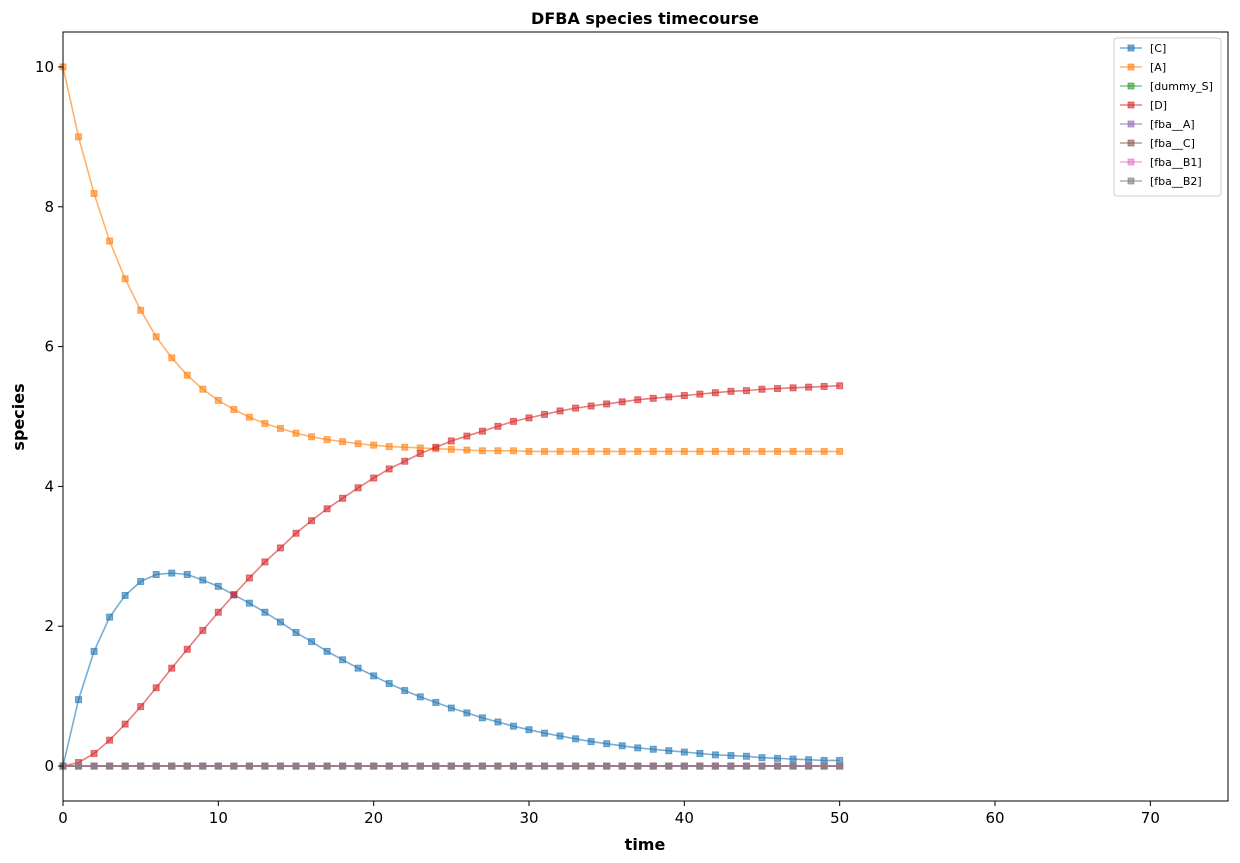 The height and width of the screenshot is (863, 1240). I want to click on y-tick-label: 6, so click(49, 347).